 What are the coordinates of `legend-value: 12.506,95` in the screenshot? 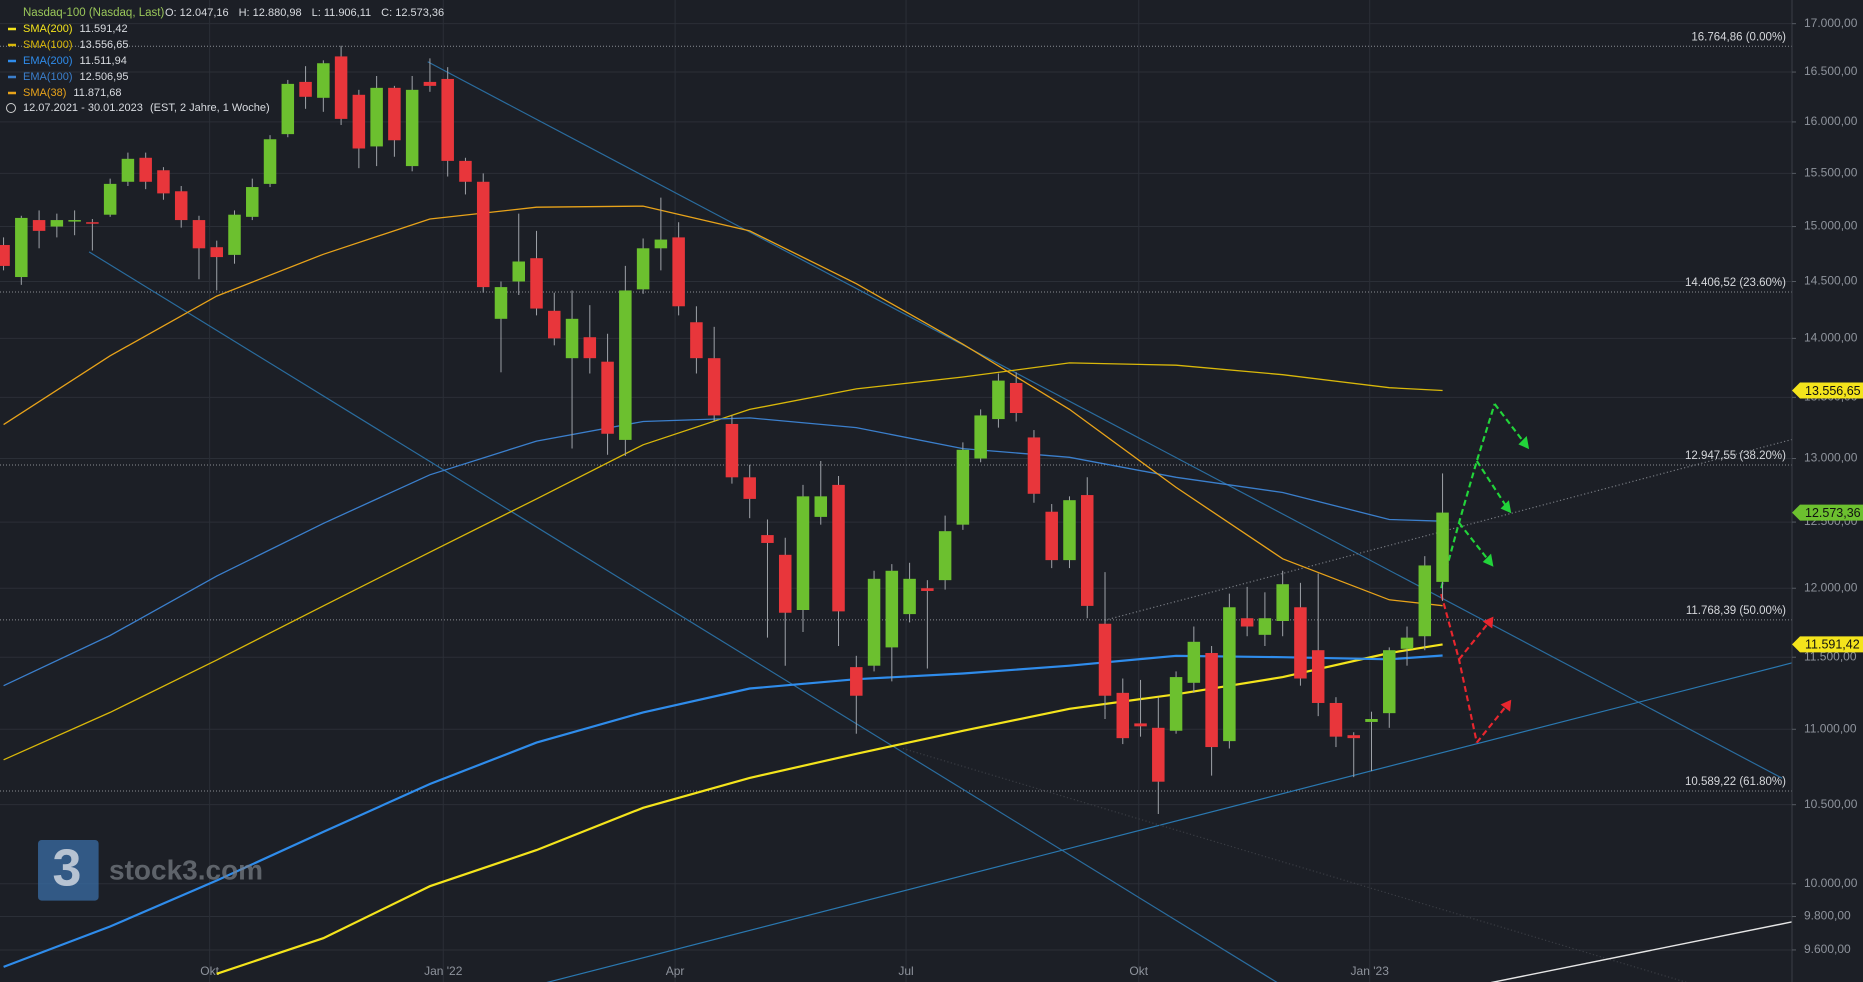 It's located at (104, 77).